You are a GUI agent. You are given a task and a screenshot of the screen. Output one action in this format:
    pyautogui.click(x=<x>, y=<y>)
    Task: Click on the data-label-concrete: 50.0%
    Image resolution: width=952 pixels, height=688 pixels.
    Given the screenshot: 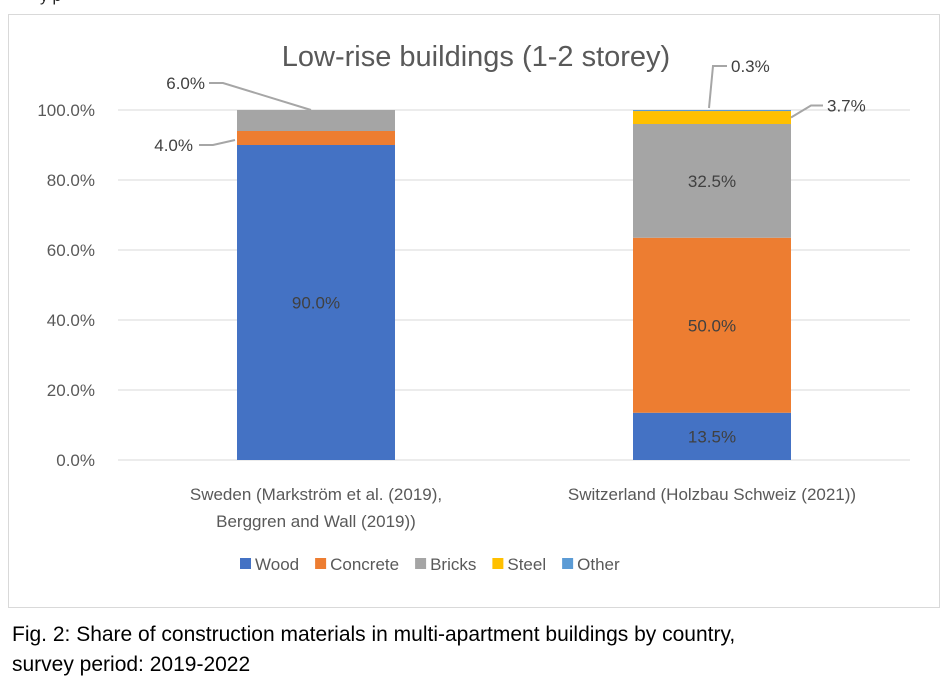 What is the action you would take?
    pyautogui.click(x=712, y=325)
    